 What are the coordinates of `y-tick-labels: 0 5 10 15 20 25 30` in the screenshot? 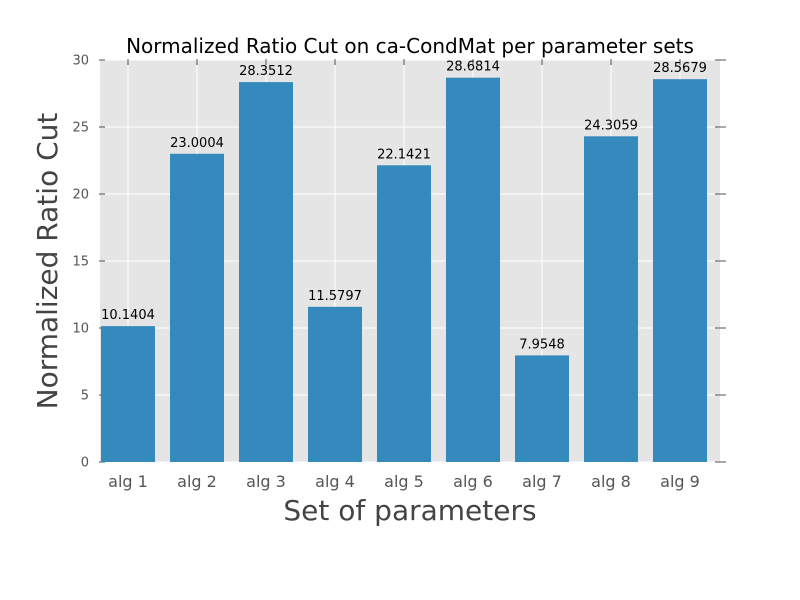 It's located at (80, 262).